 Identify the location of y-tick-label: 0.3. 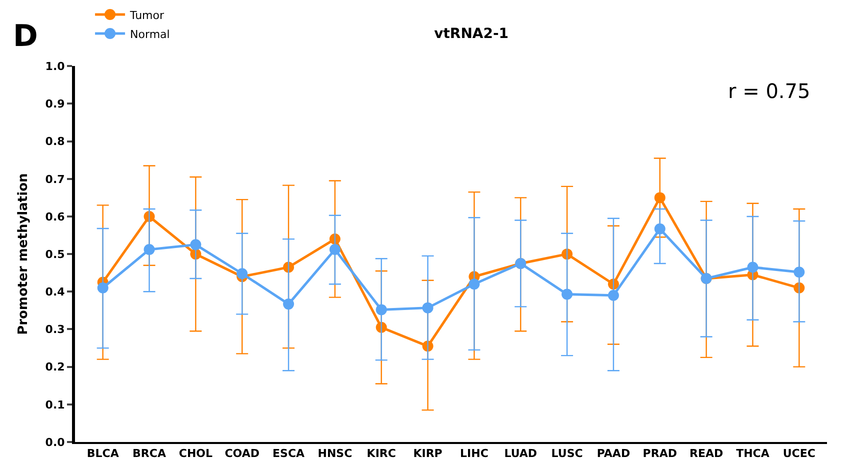
(55, 329).